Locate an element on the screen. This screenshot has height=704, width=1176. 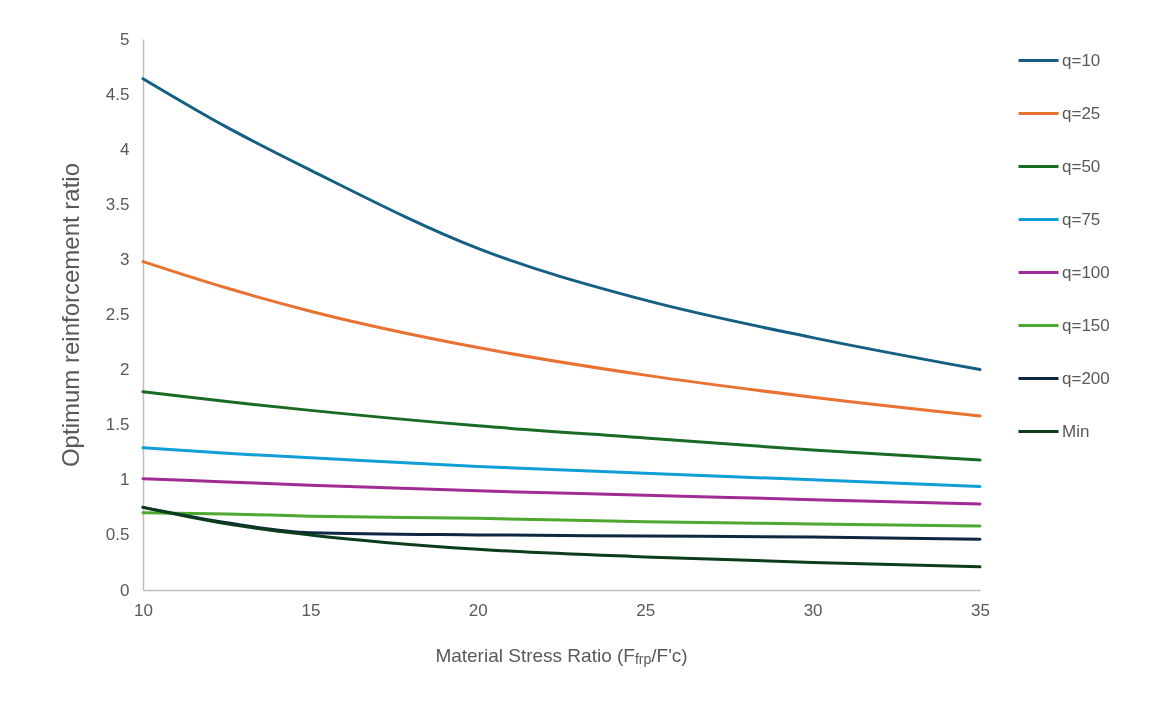
legend-label: q=100 is located at coordinates (1086, 272).